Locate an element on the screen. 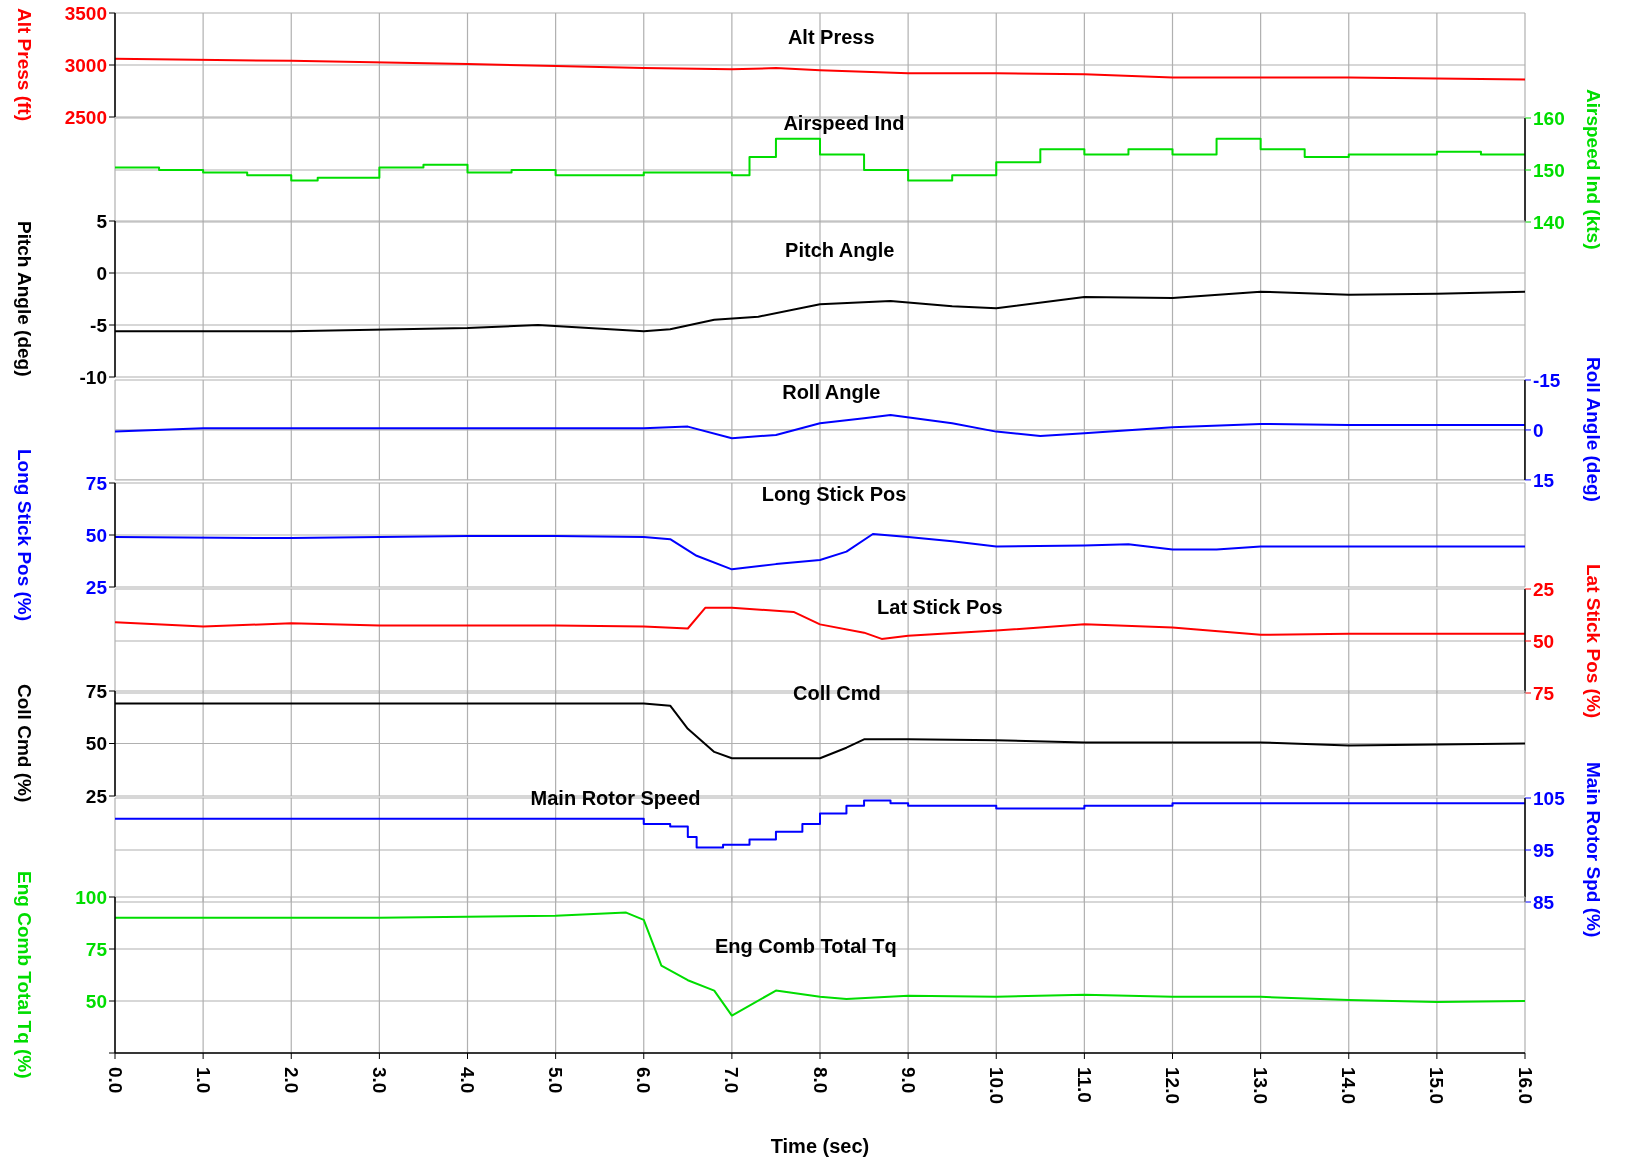  y2-tick-label: 140 is located at coordinates (1549, 222).